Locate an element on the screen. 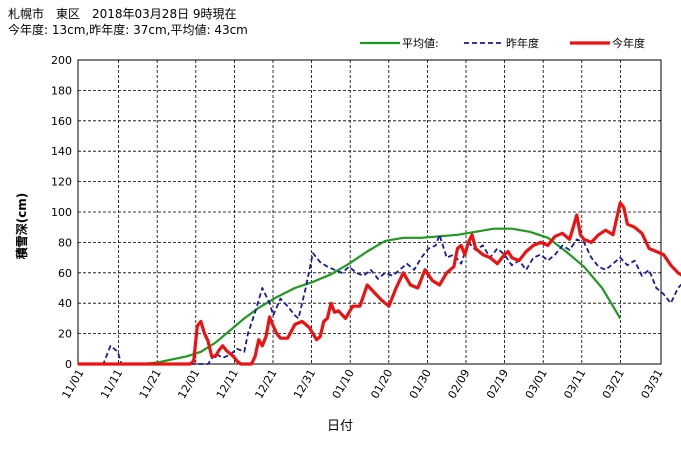 The width and height of the screenshot is (681, 452). chart-title: 札幌市 東区 2018年03月28日 9時現在 is located at coordinates (122, 14).